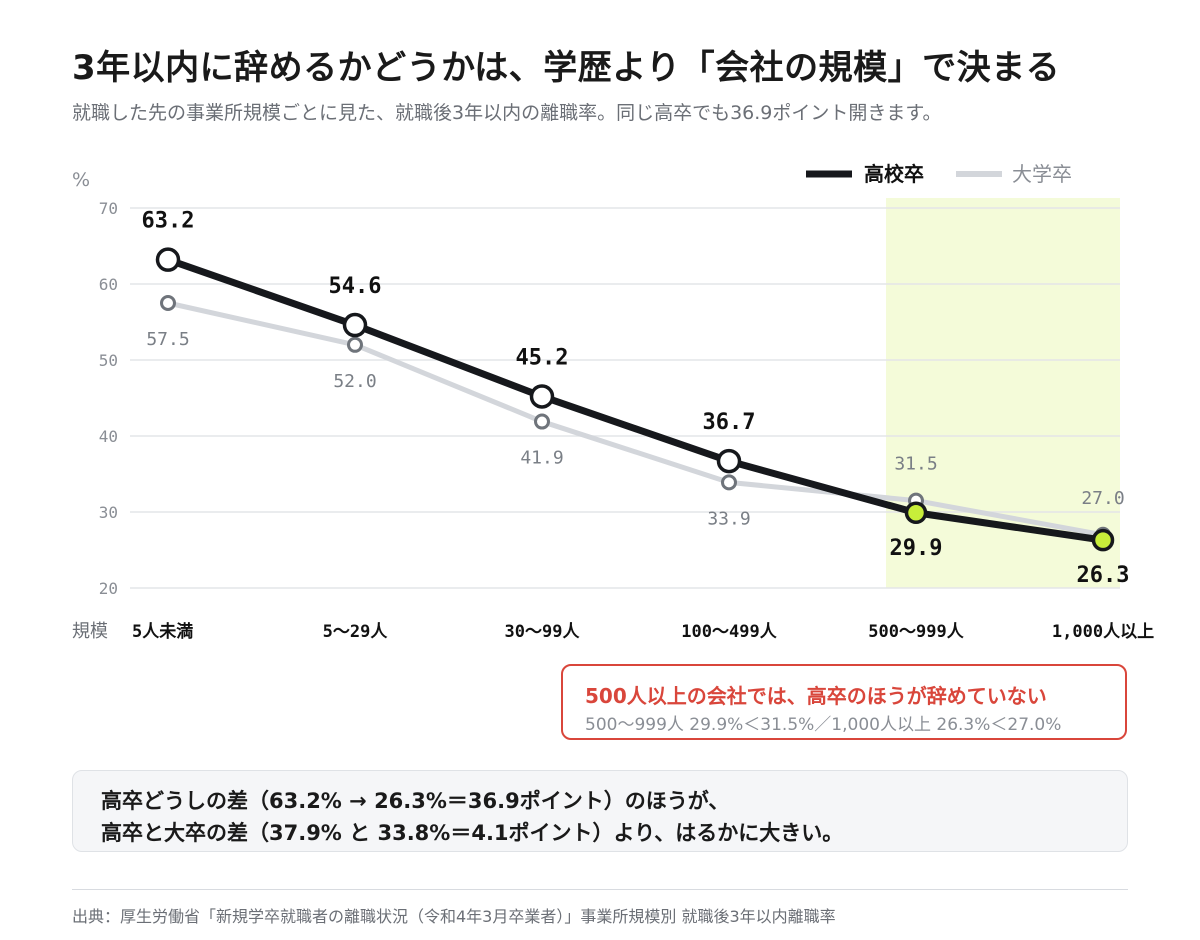  I want to click on data-label-university: 52.0, so click(354, 381).